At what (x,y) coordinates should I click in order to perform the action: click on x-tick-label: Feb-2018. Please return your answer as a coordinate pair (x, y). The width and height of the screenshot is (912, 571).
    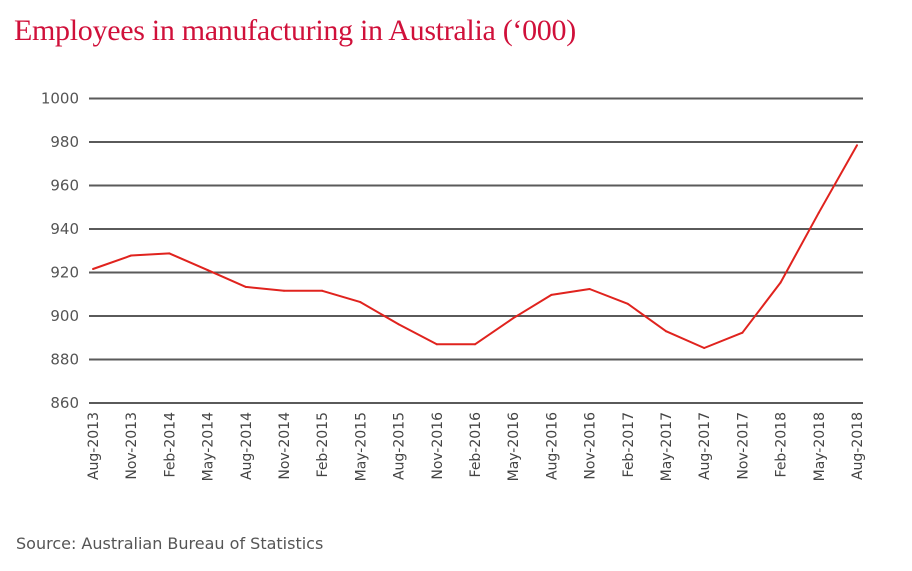
    Looking at the image, I should click on (782, 444).